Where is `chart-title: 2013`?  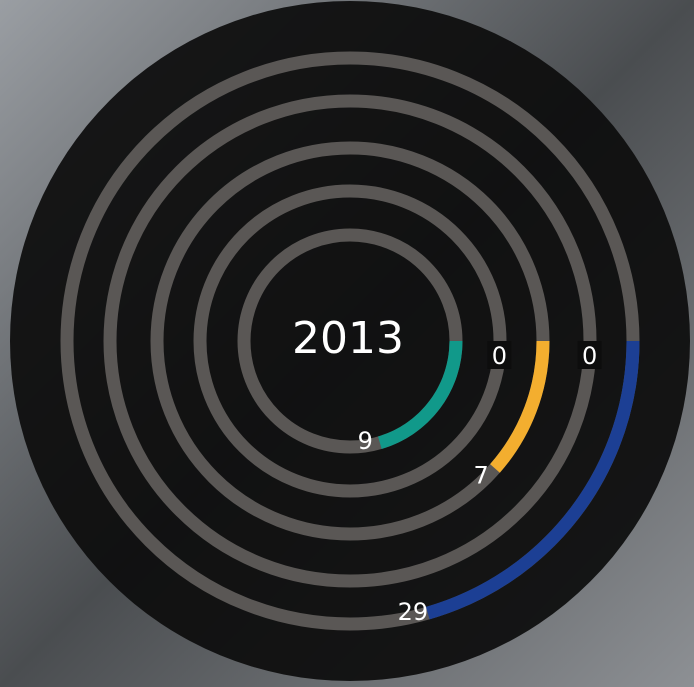
chart-title: 2013 is located at coordinates (348, 338).